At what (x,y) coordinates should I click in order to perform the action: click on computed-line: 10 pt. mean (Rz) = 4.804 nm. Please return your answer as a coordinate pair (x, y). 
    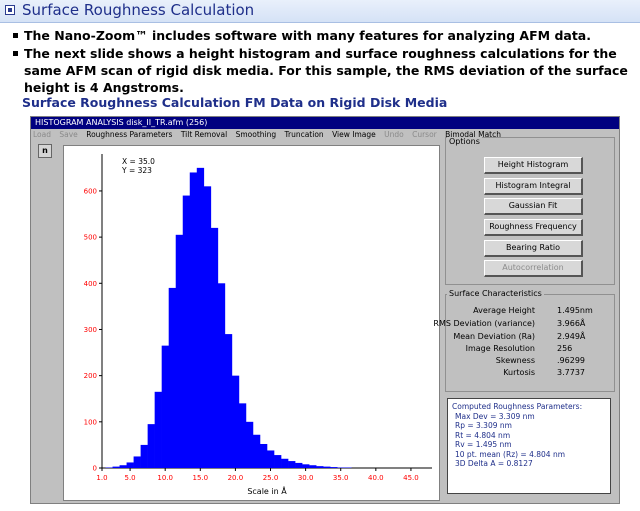
    Looking at the image, I should click on (510, 454).